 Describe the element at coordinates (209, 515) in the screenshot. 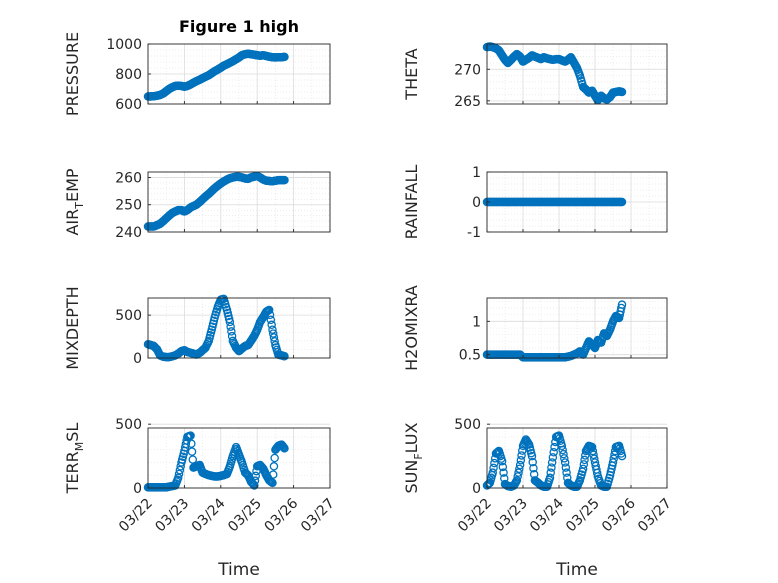

I see `subplot-terr-msl-xtick-label: 03/24` at that location.